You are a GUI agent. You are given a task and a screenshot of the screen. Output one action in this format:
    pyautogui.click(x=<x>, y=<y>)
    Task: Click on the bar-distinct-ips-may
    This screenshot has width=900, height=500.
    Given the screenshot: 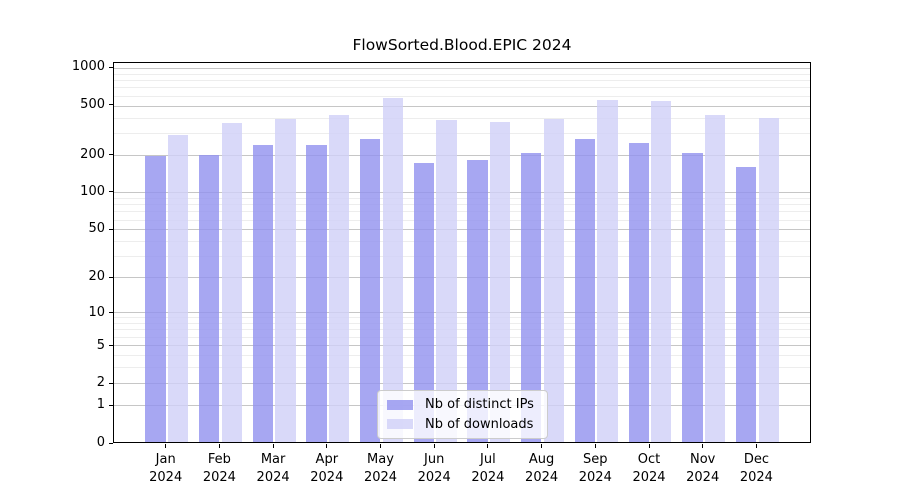 What is the action you would take?
    pyautogui.click(x=370, y=290)
    